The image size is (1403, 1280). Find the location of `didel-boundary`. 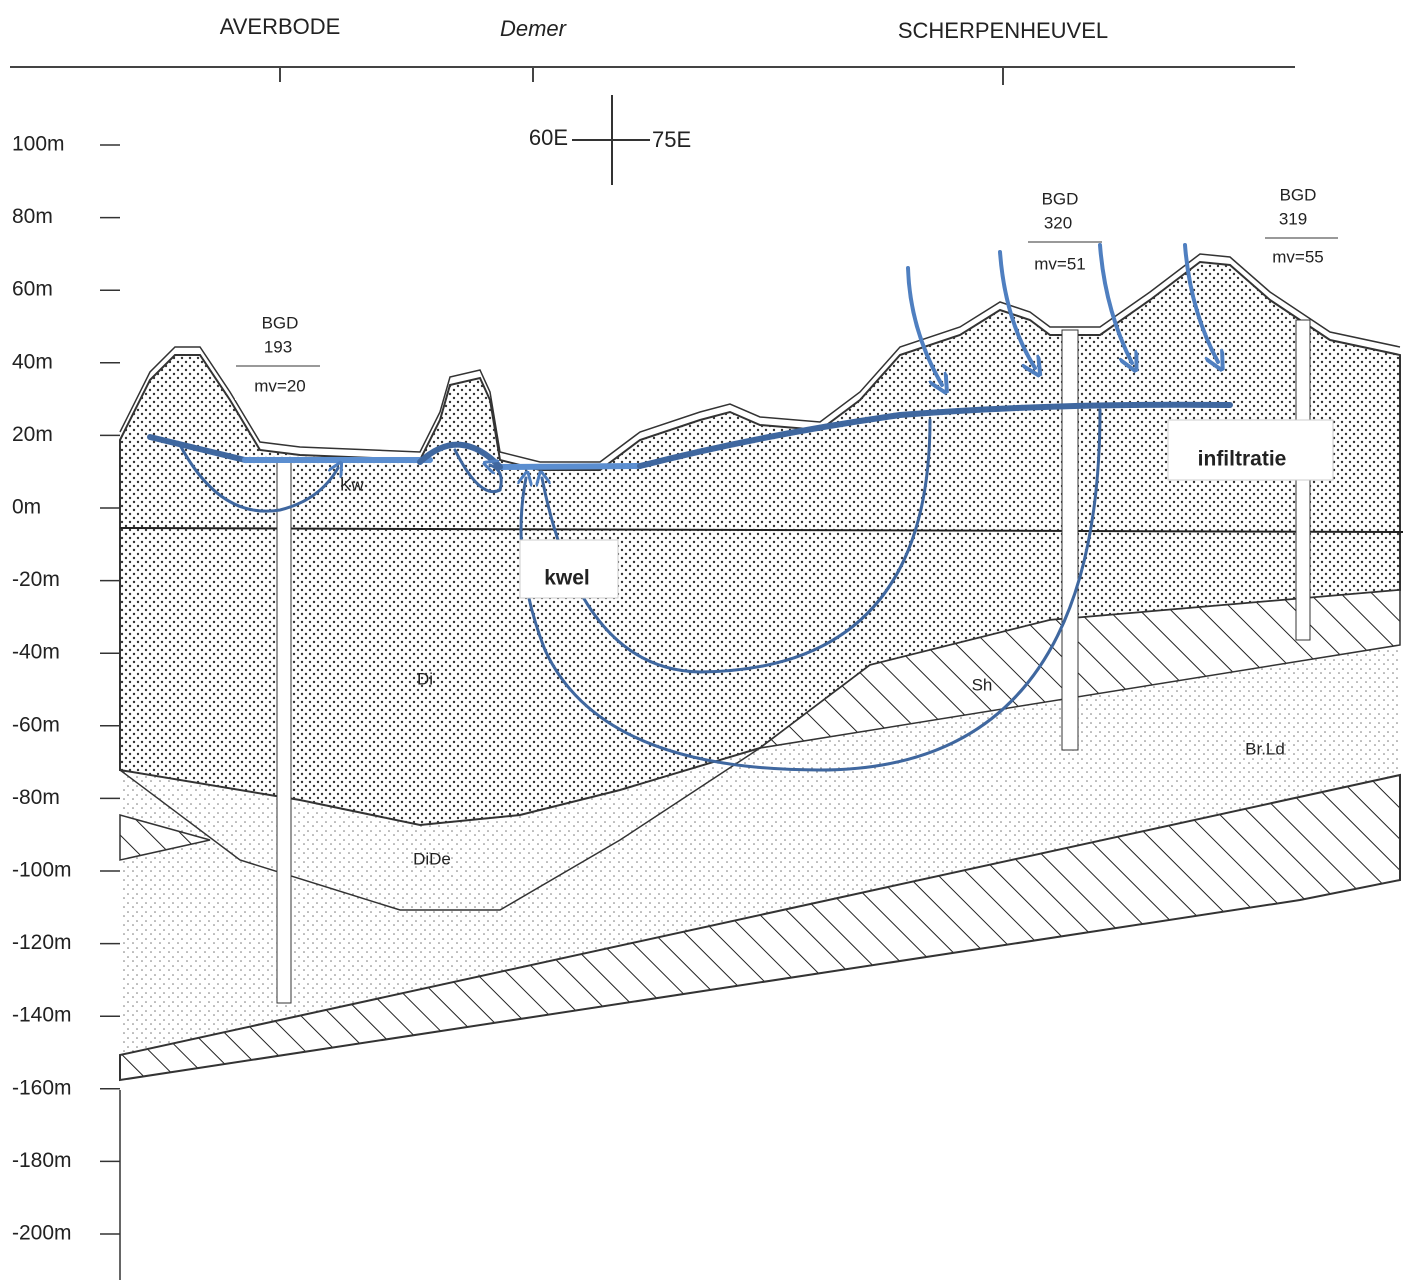

didel-boundary is located at coordinates (440, 829).